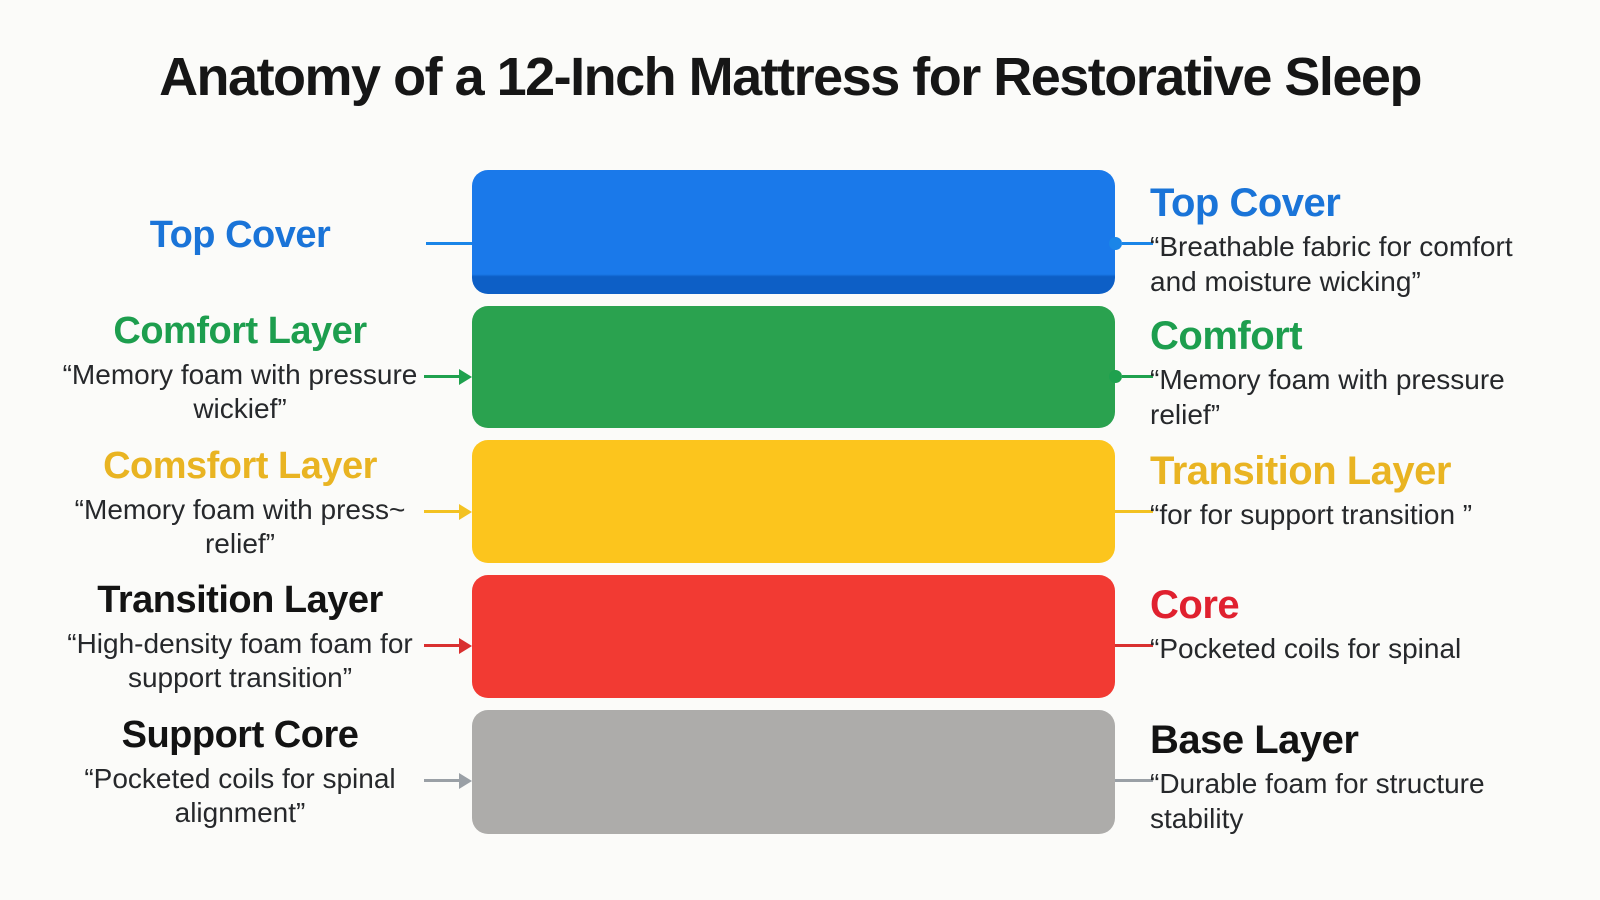 The height and width of the screenshot is (900, 1600). What do you see at coordinates (448, 645) in the screenshot?
I see `leader-arrow-left-core` at bounding box center [448, 645].